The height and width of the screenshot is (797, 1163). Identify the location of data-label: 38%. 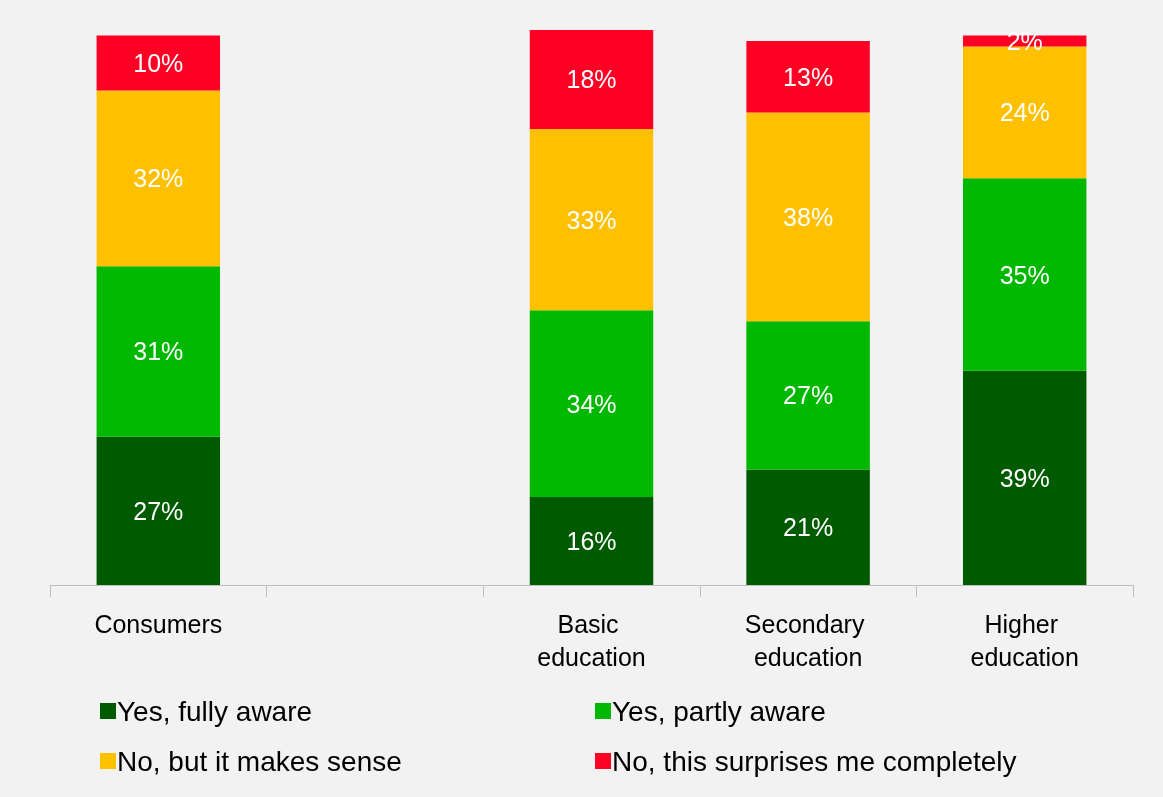
(808, 216).